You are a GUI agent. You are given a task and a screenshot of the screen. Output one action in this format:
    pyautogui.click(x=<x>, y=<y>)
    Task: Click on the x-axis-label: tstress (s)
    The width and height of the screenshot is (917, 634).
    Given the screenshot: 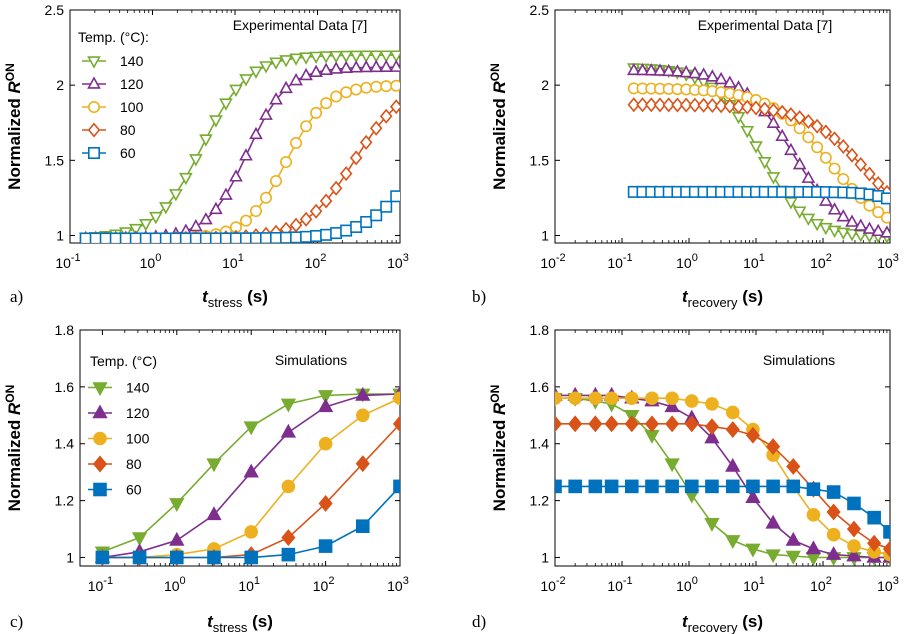 What is the action you would take?
    pyautogui.click(x=235, y=298)
    